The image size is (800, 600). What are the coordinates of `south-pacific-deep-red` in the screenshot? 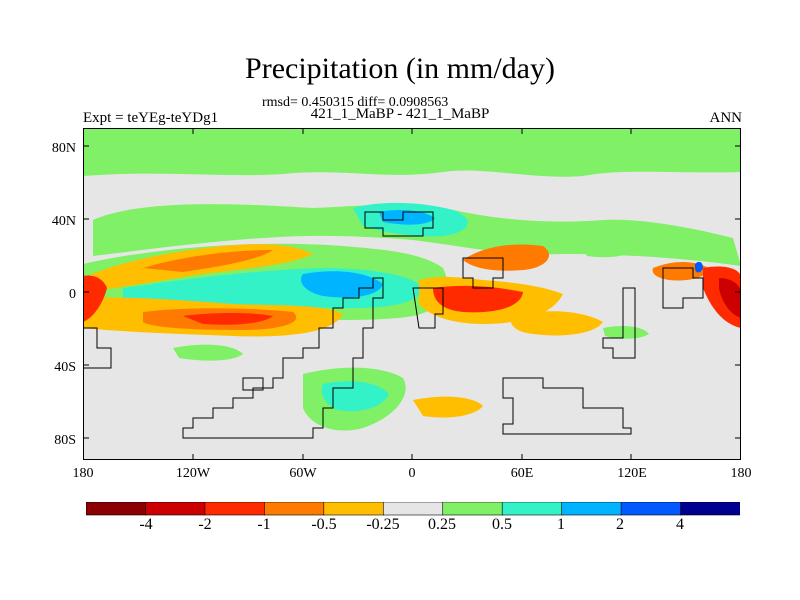 It's located at (228, 319).